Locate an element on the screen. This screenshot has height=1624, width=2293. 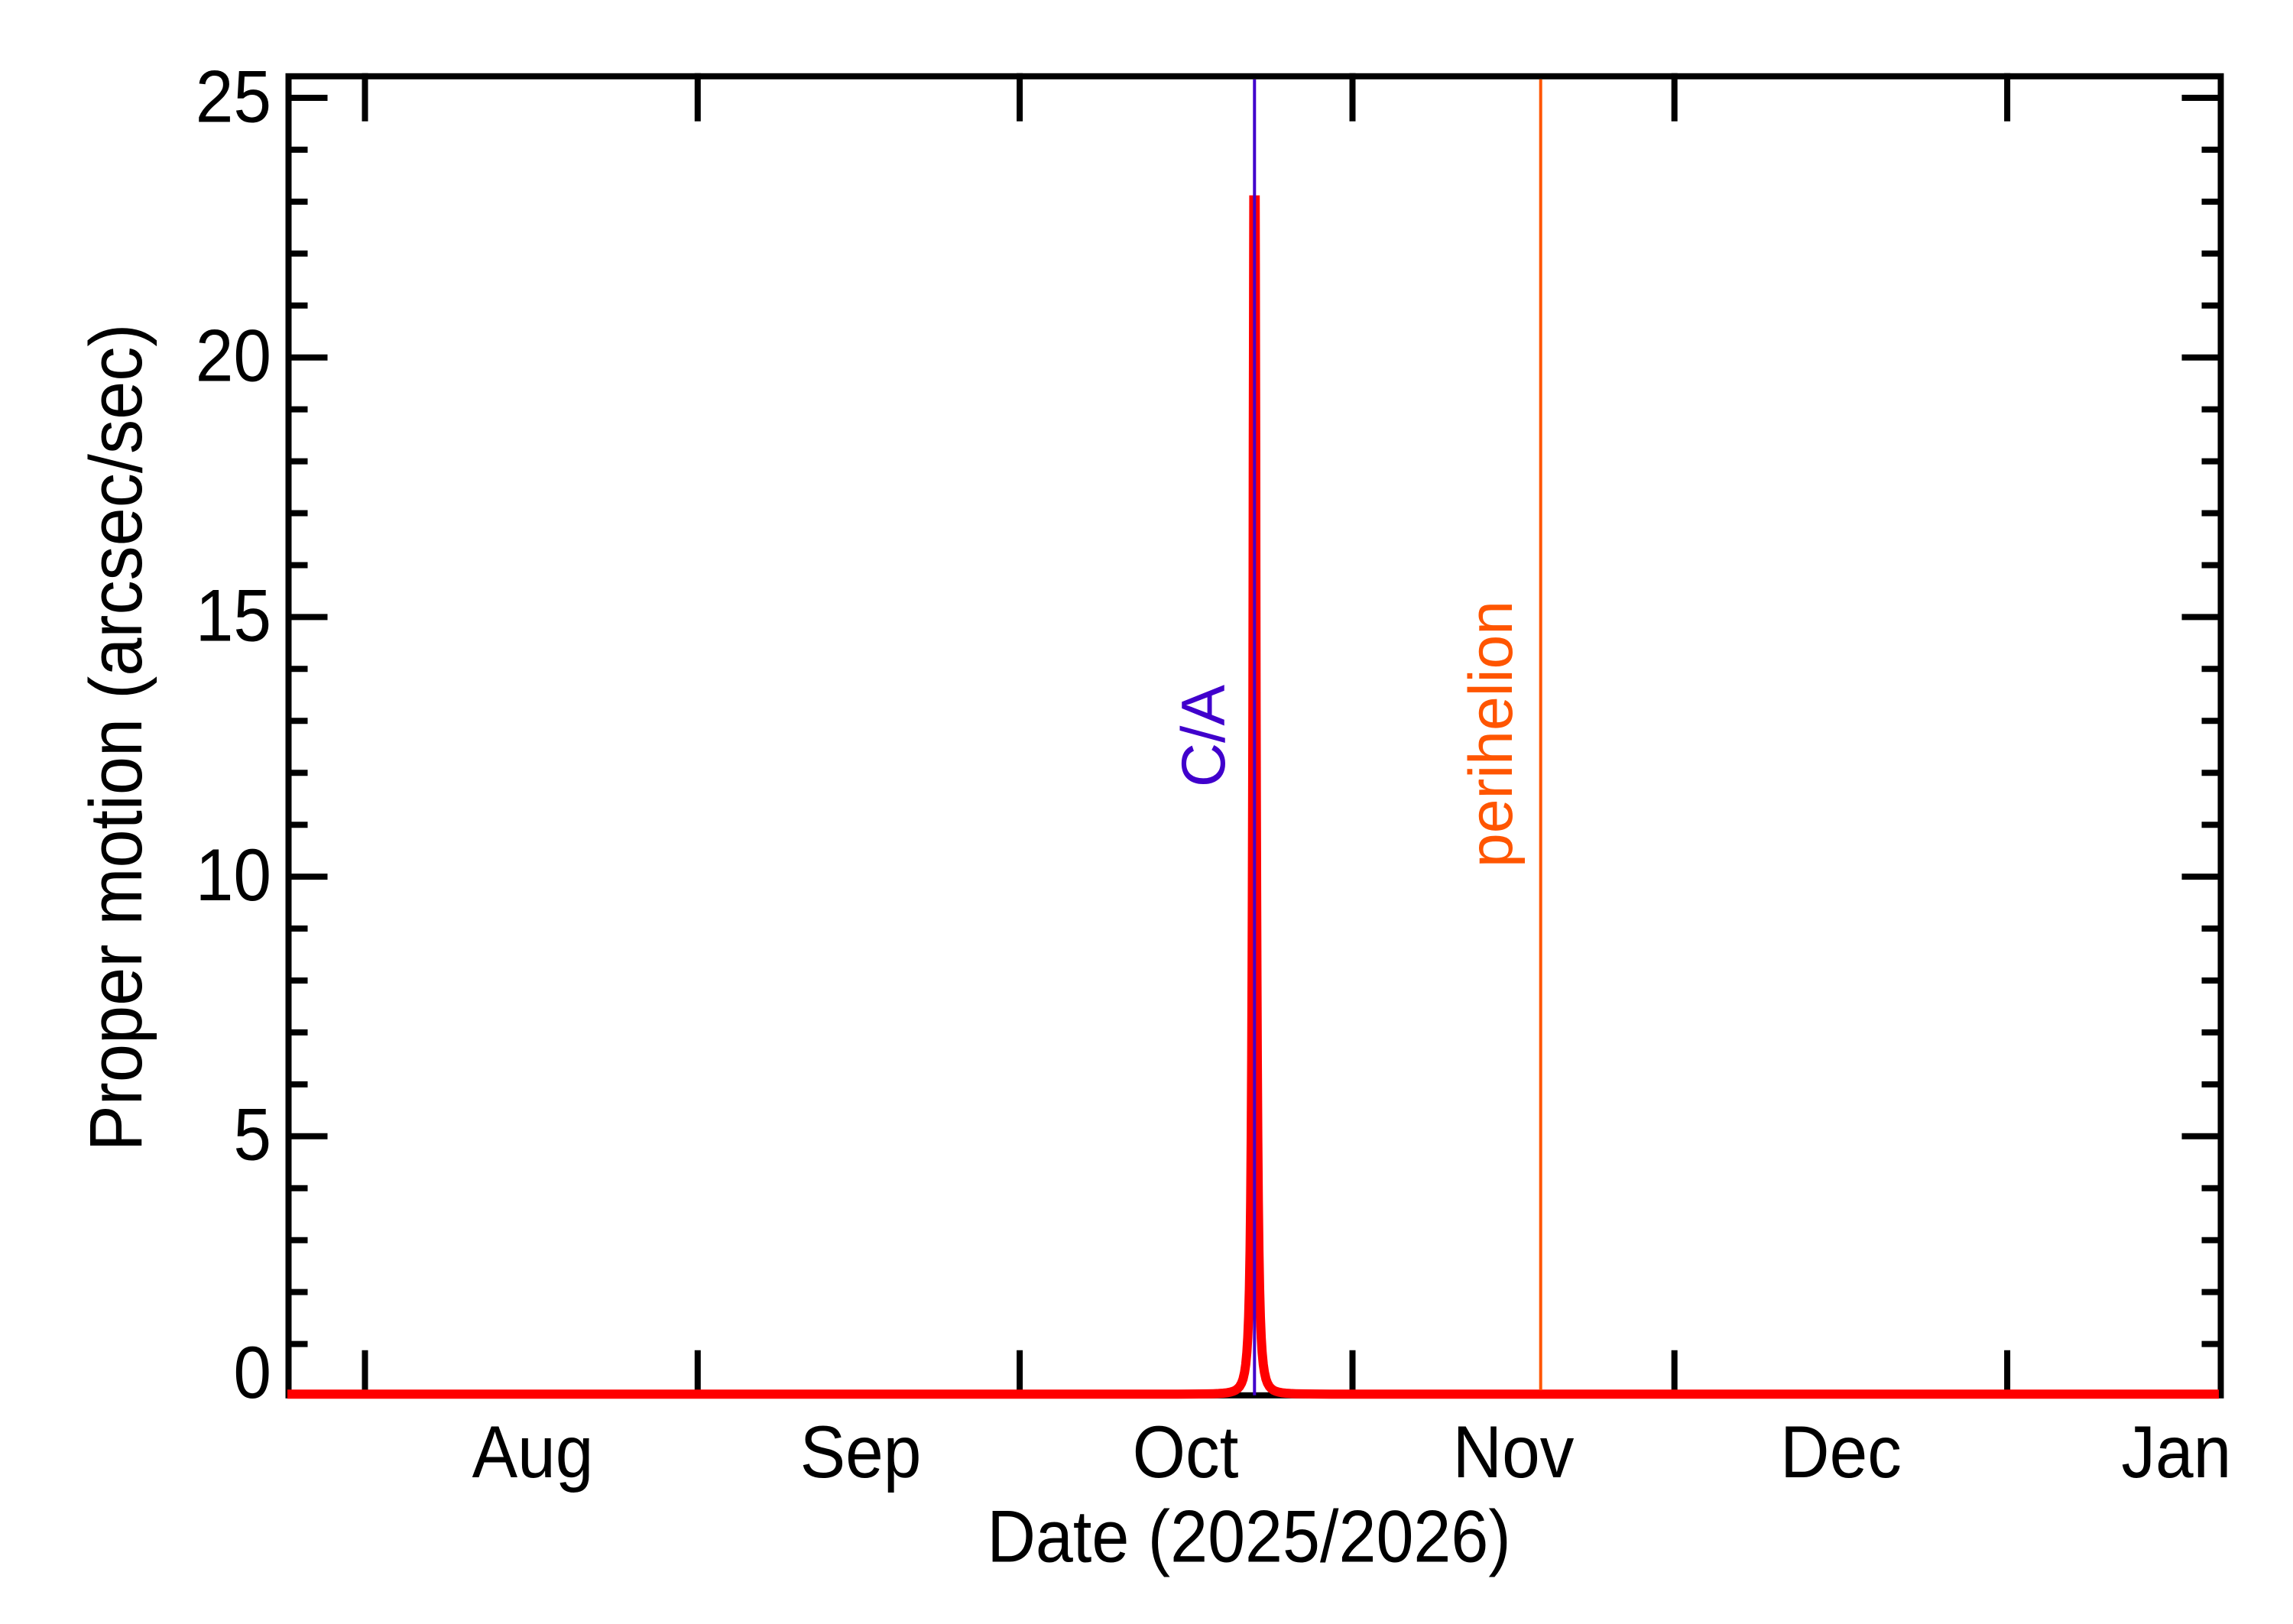
svg-text: 20 is located at coordinates (233, 355).